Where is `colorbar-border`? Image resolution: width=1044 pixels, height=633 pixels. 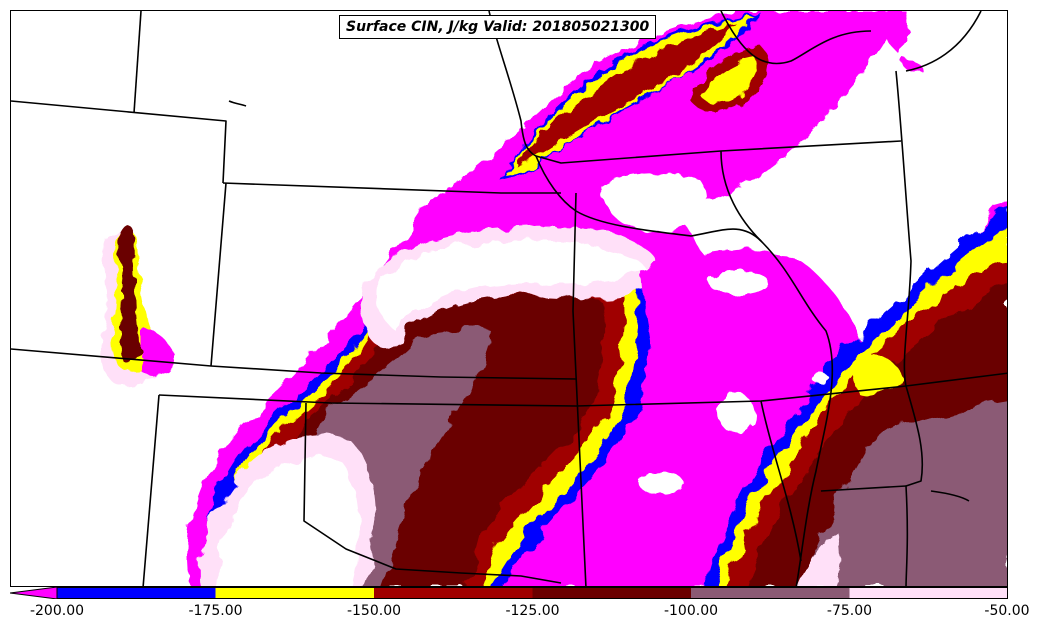 colorbar-border is located at coordinates (532, 593).